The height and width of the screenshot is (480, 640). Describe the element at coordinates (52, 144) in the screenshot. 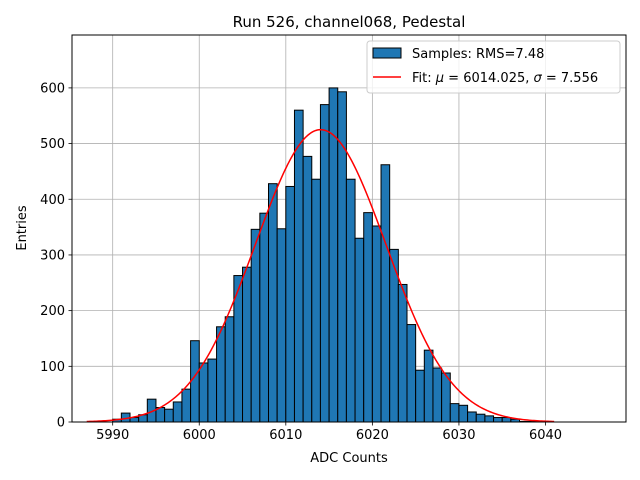

I see `y-tick-label: 500` at that location.